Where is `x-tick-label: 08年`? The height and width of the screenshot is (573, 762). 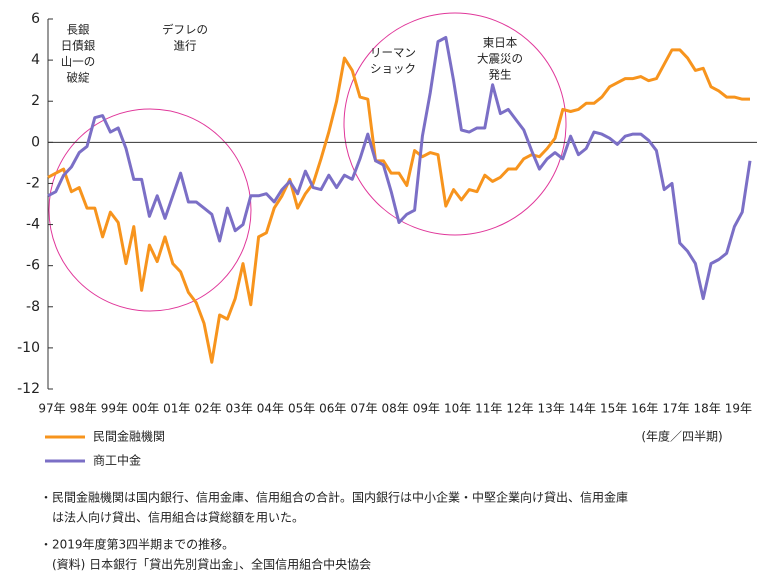 x-tick-label: 08年 is located at coordinates (395, 409).